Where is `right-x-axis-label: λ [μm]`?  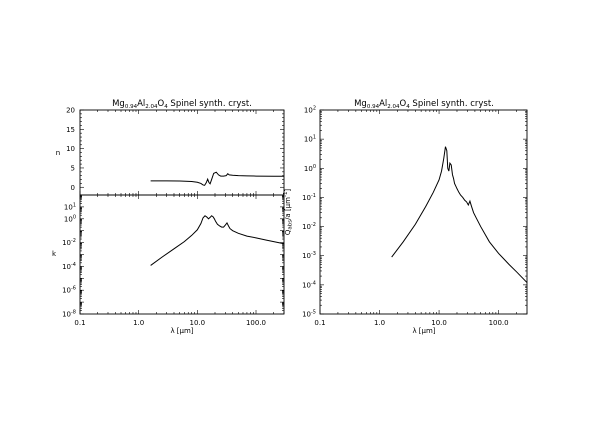
right-x-axis-label: λ [μm] is located at coordinates (423, 331).